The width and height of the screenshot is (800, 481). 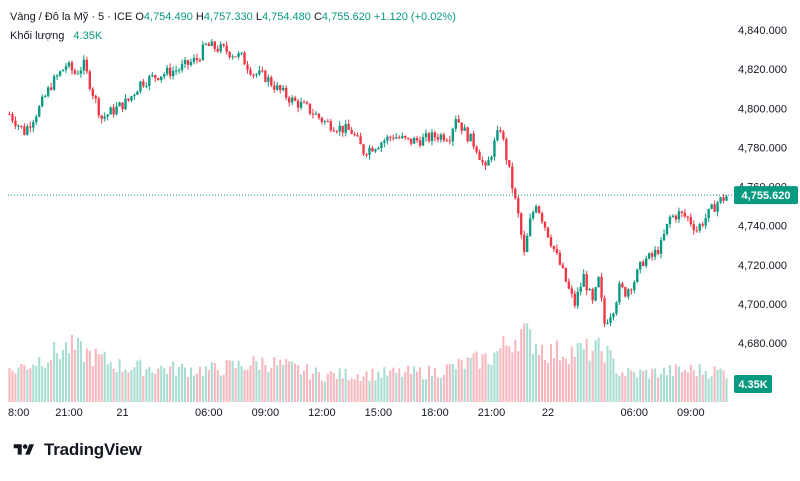 I want to click on last-price-badge-bg, so click(x=766, y=195).